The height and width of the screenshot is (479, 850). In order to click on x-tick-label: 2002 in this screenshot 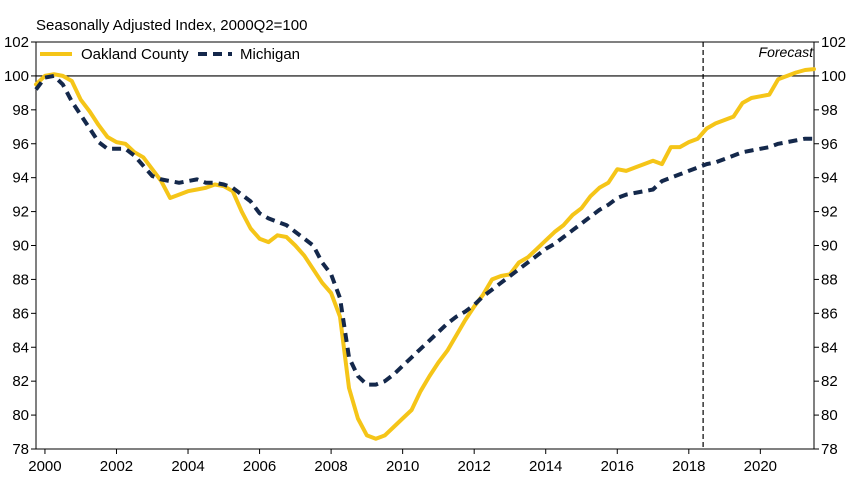, I will do `click(116, 466)`.